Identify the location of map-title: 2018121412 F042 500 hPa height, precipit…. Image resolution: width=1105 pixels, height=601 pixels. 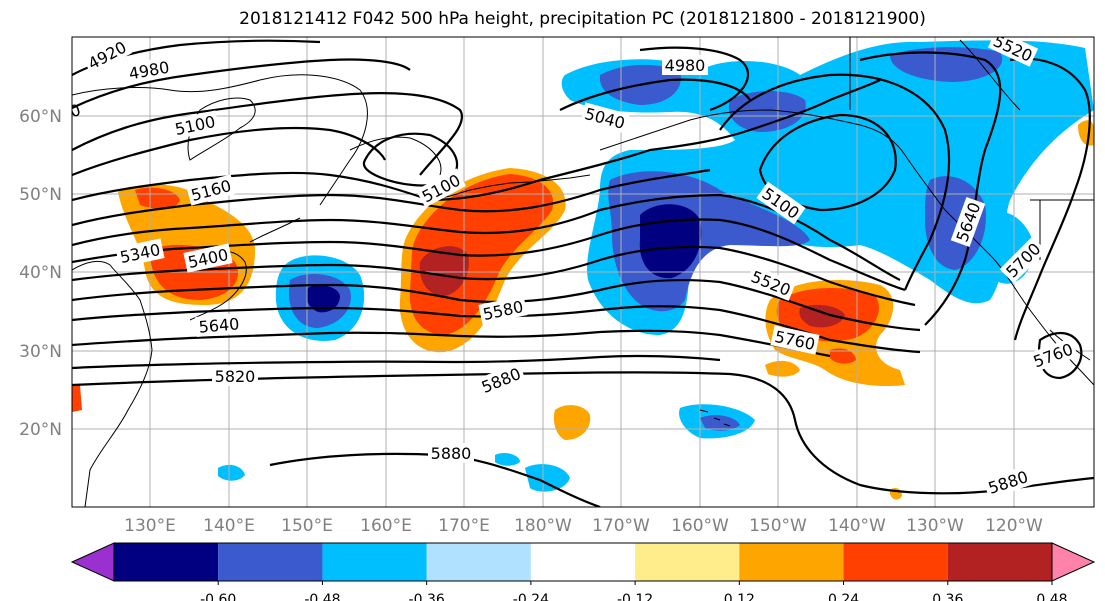
(582, 19).